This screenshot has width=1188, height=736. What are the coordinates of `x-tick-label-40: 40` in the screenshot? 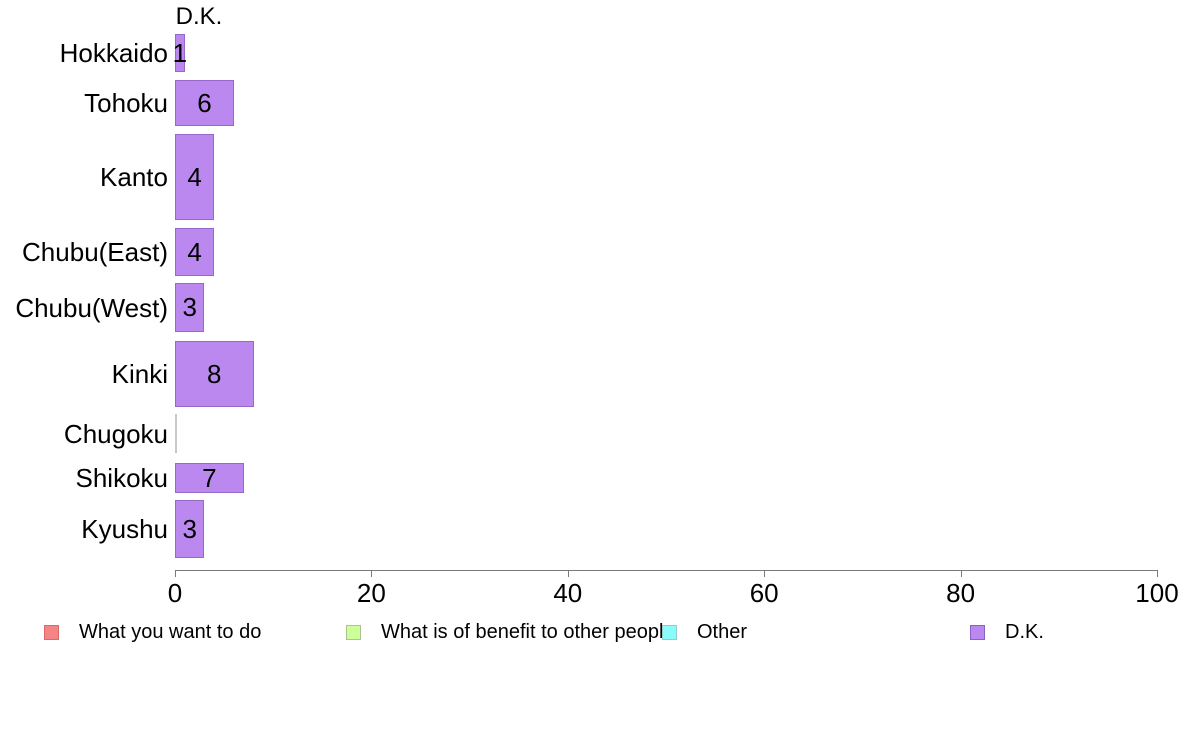 It's located at (568, 593).